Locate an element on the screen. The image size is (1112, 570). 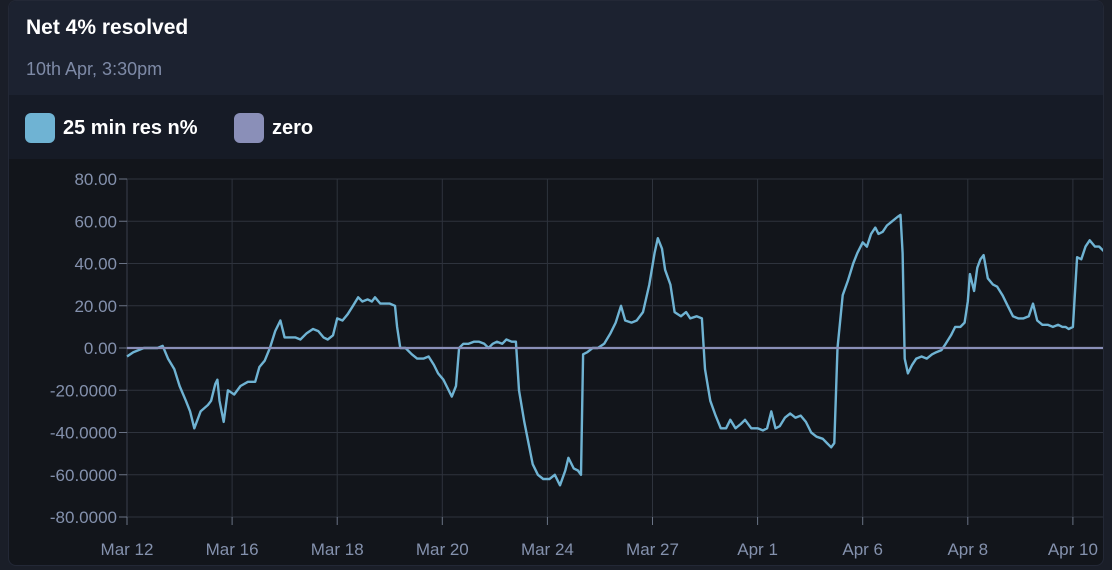
x-tick-label: Mar 18 is located at coordinates (337, 549).